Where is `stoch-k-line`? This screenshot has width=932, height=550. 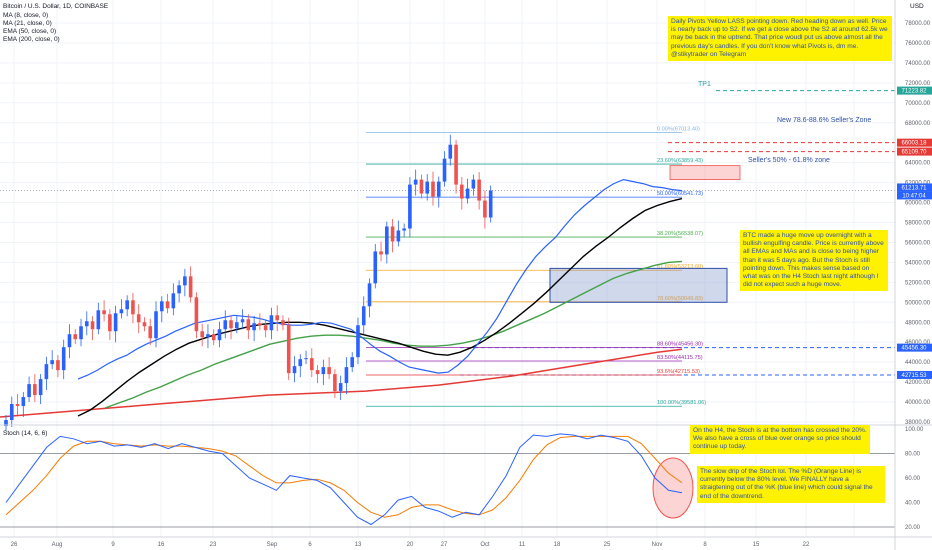 stoch-k-line is located at coordinates (344, 479).